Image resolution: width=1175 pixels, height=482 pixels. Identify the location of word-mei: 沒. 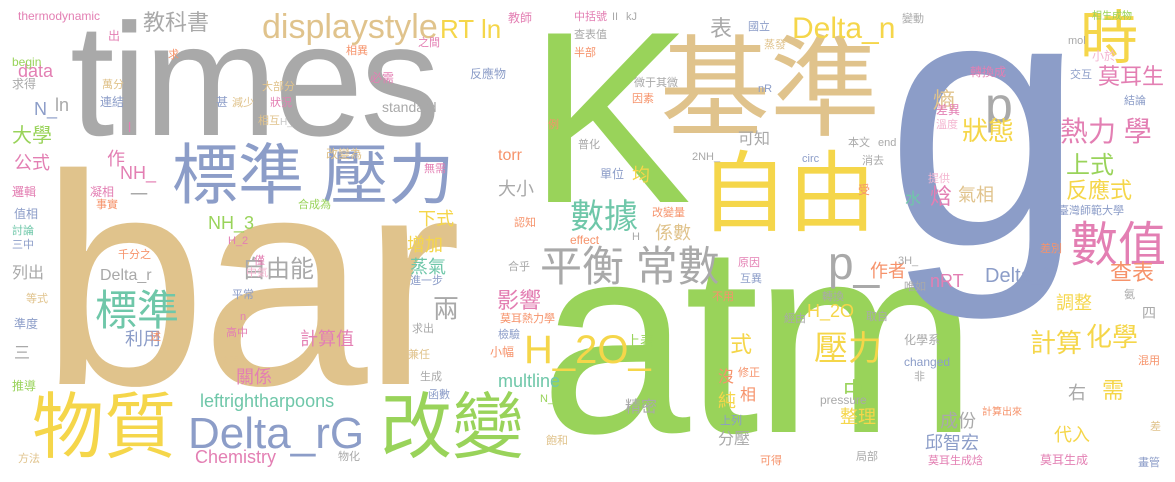
(726, 377).